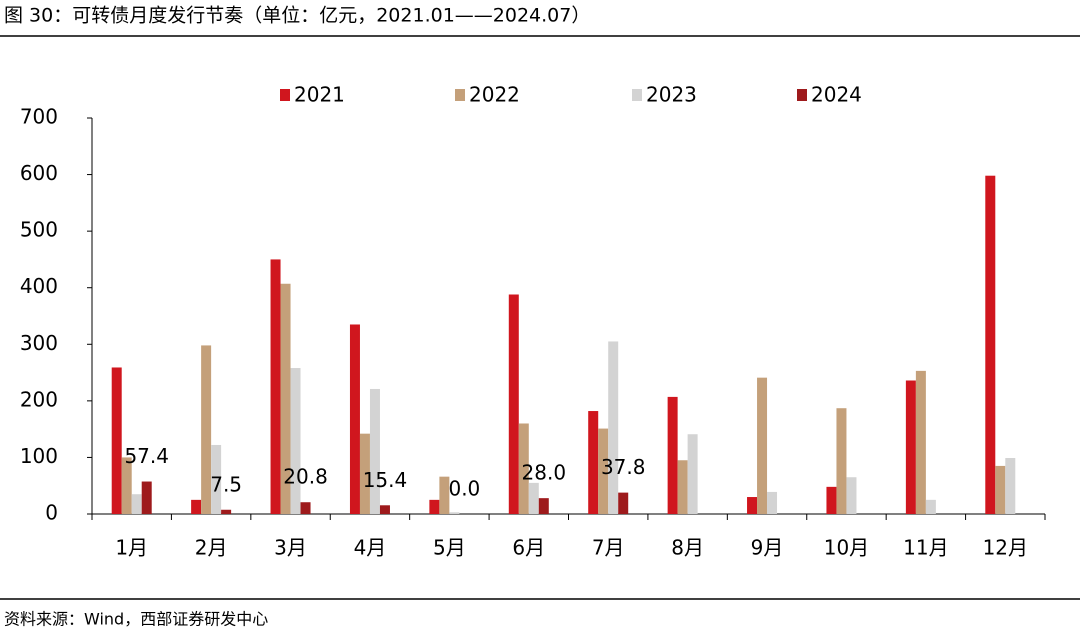  Describe the element at coordinates (297, 16) in the screenshot. I see `chart-title: 图 30：可转债月度发行节奏（单位：亿元，2021.01——2024.07）` at that location.